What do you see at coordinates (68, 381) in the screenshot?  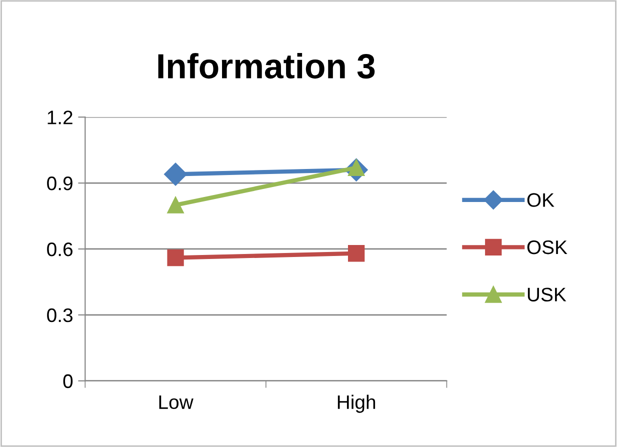 I see `y-tick-label: 0` at bounding box center [68, 381].